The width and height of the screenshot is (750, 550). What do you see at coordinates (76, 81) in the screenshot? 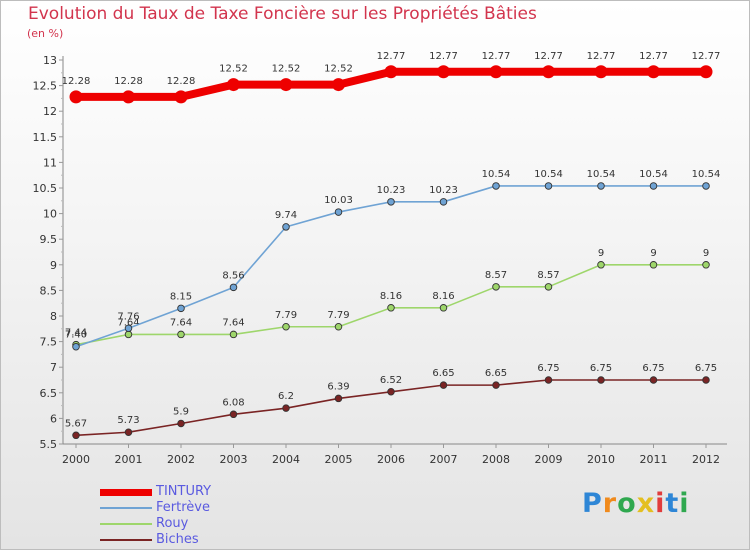
I see `data-label: 12.28` at bounding box center [76, 81].